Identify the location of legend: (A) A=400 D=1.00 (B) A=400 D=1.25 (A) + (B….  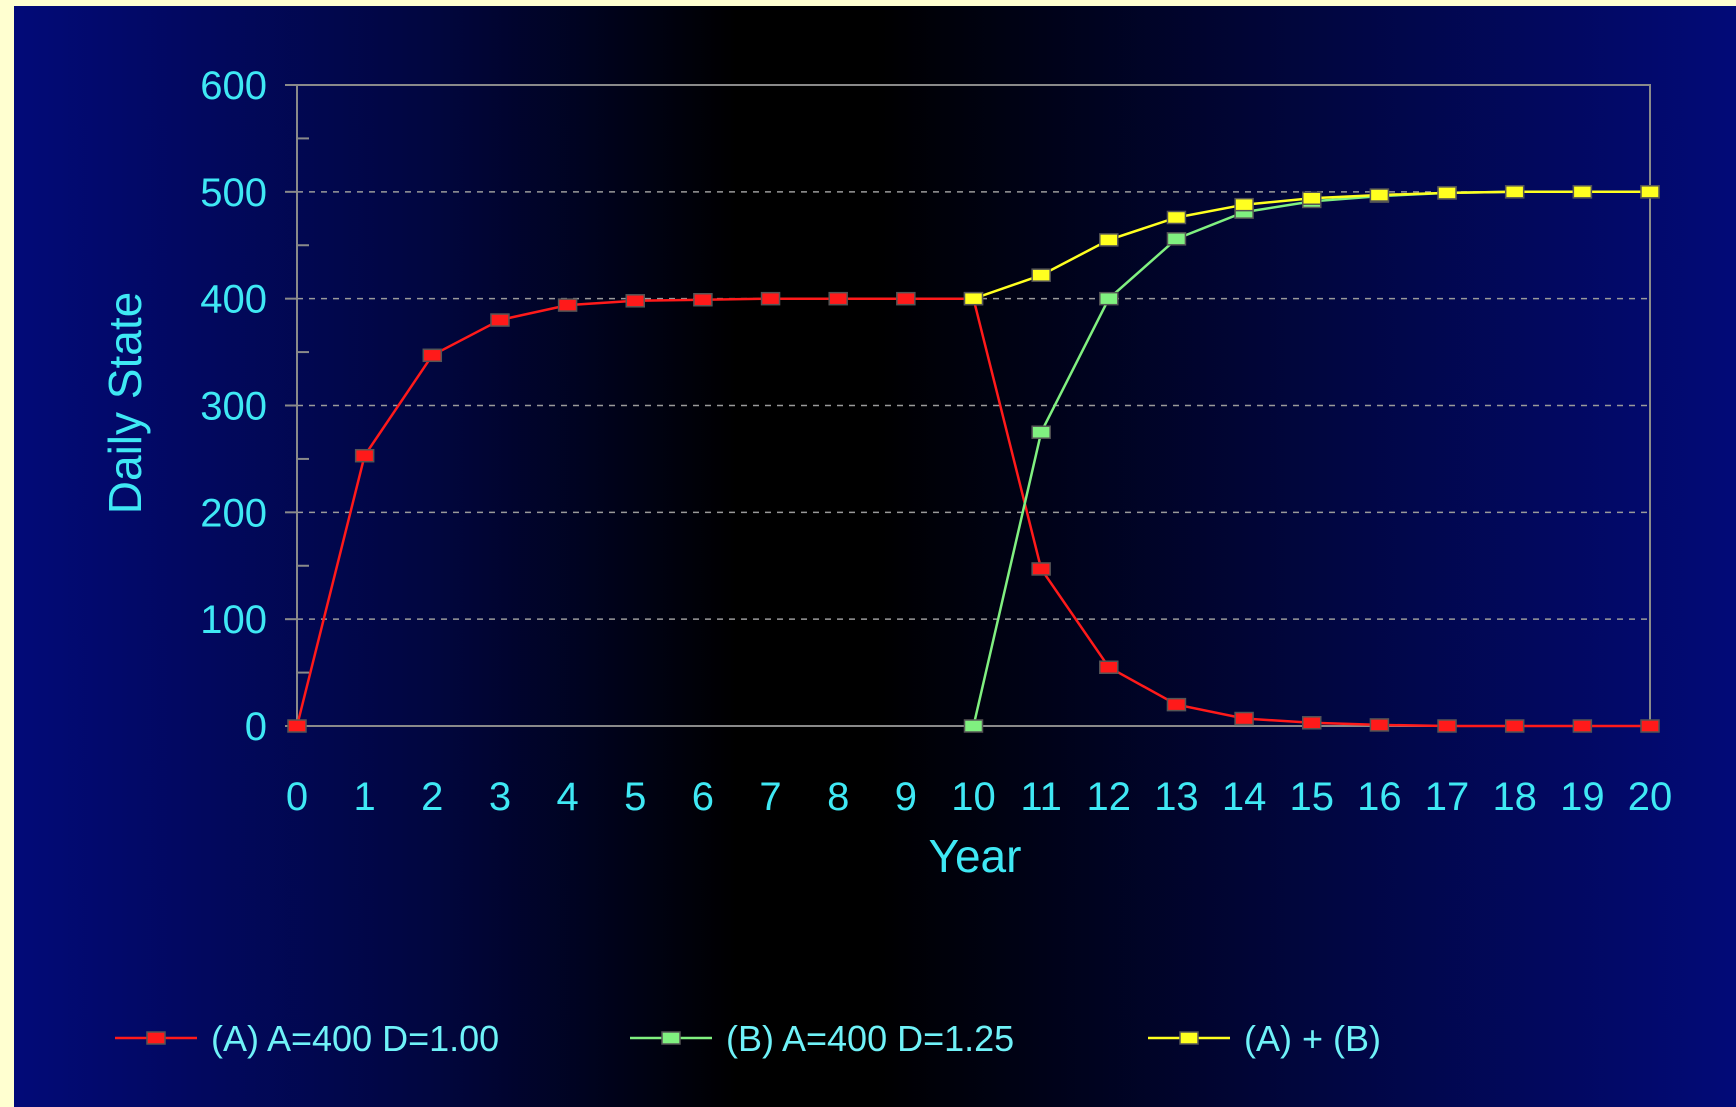
(748, 1038).